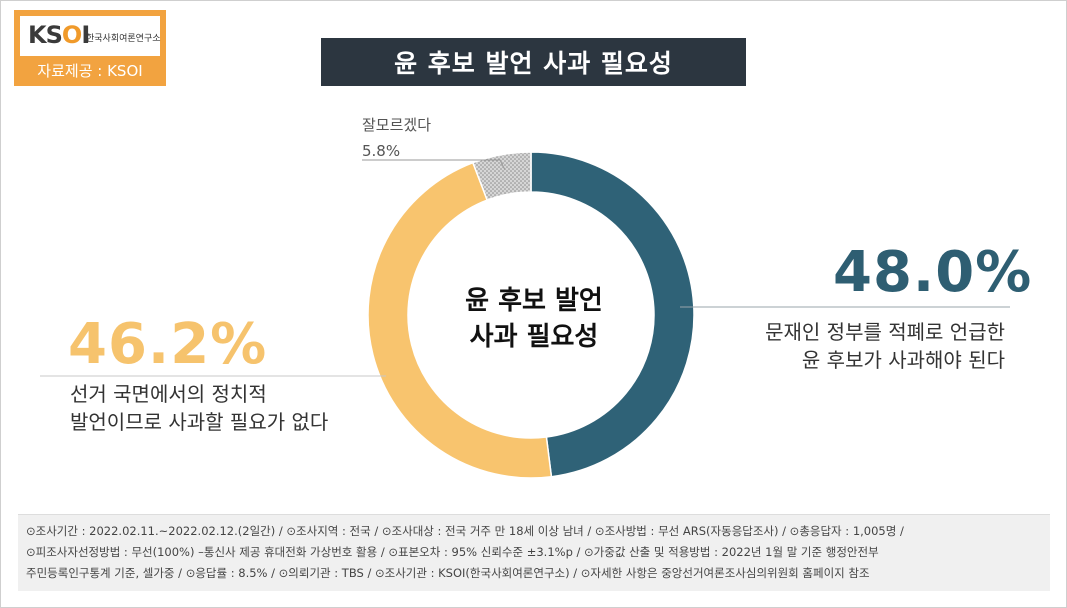 The image size is (1067, 608). I want to click on unknown-value-label: 5.8%, so click(381, 151).